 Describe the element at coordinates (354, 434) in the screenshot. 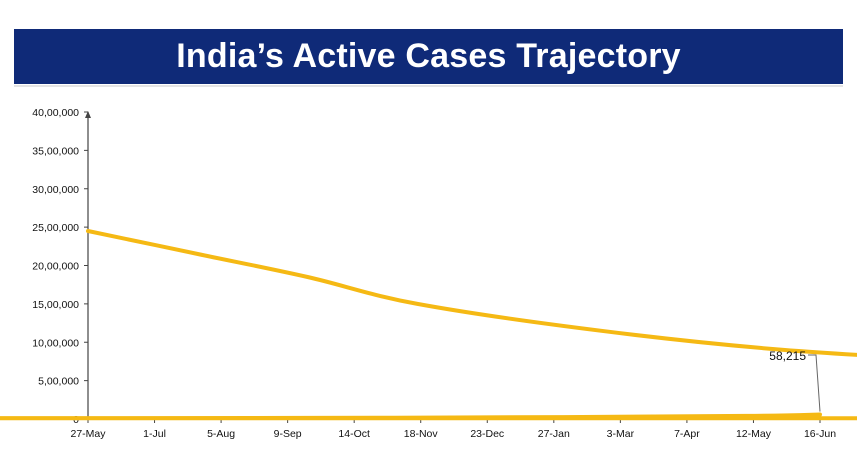

I see `x-tick-label: 14-Oct` at that location.